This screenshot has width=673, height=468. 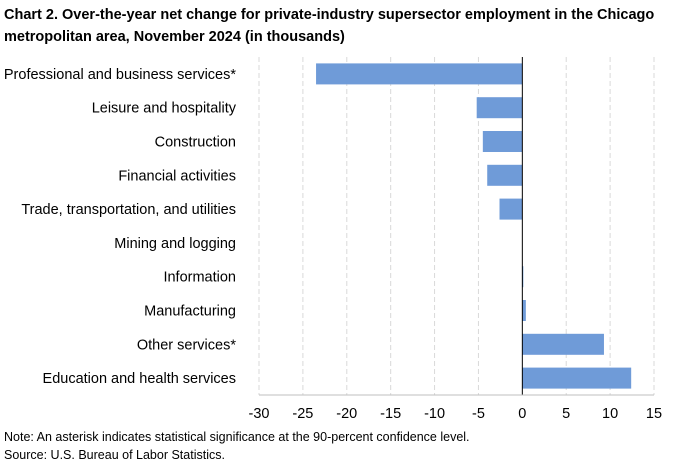 I want to click on x-tick-label: -10, so click(x=434, y=414).